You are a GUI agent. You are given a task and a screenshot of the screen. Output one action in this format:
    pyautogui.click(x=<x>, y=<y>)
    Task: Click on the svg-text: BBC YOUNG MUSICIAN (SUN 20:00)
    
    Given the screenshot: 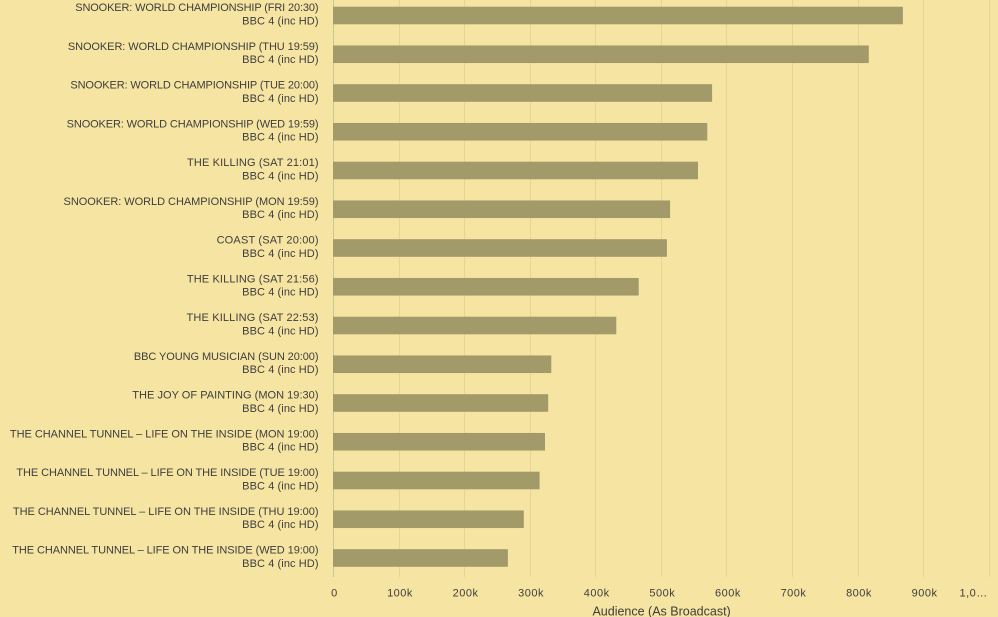 What is the action you would take?
    pyautogui.click(x=226, y=357)
    